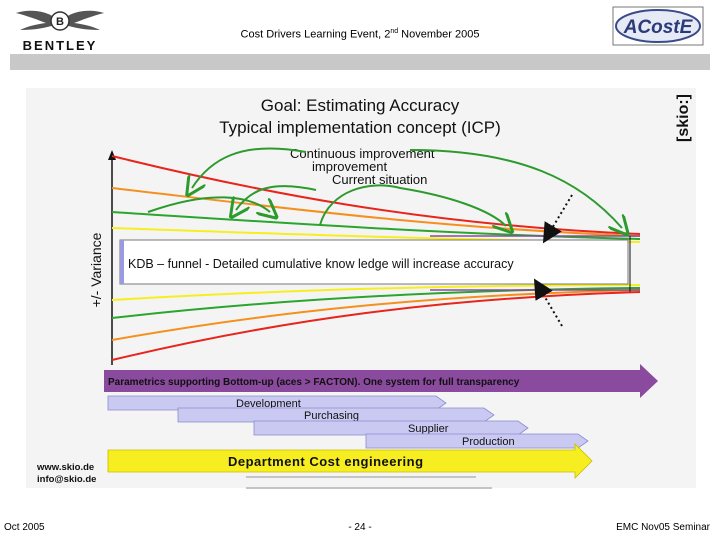 Image resolution: width=720 pixels, height=540 pixels. What do you see at coordinates (362, 153) in the screenshot?
I see `continuous-improvement-label: Continuous improvement` at bounding box center [362, 153].